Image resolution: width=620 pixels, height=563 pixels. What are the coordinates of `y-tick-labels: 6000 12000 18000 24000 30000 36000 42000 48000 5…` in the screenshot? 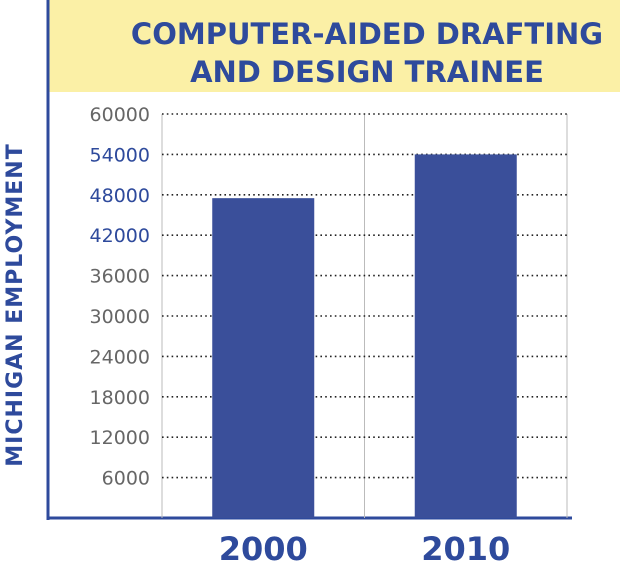 It's located at (120, 297).